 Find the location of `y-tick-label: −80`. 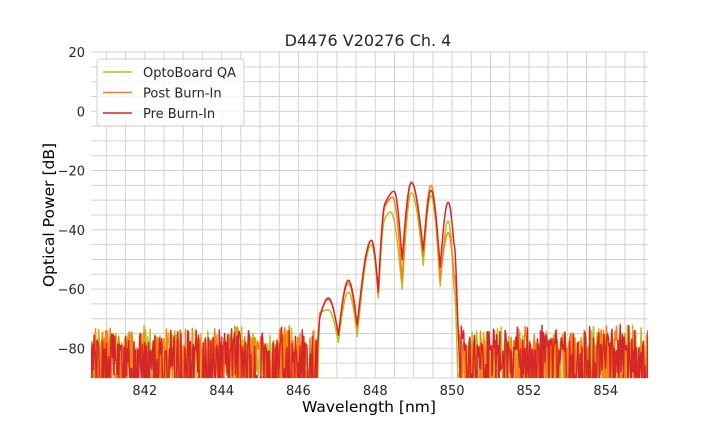

y-tick-label: −80 is located at coordinates (71, 349).